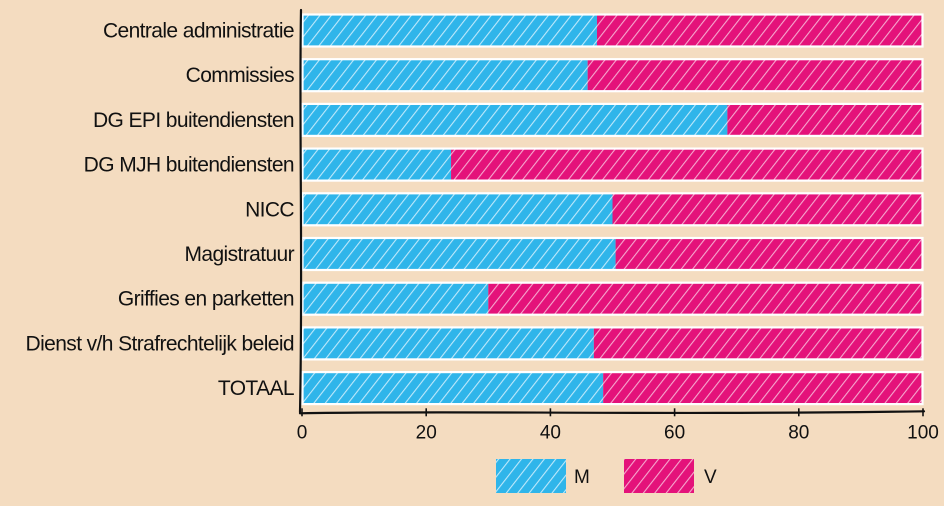 The image size is (944, 506). Describe the element at coordinates (459, 254) in the screenshot. I see `bar-m-magistratuur` at that location.